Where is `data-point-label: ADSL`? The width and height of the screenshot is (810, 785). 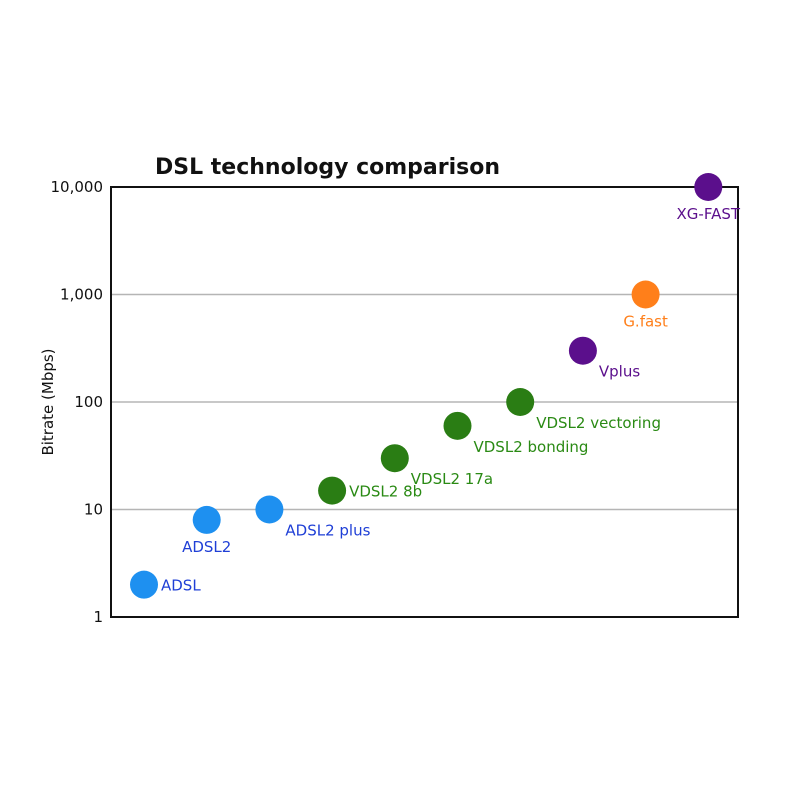
data-point-label: ADSL is located at coordinates (181, 586).